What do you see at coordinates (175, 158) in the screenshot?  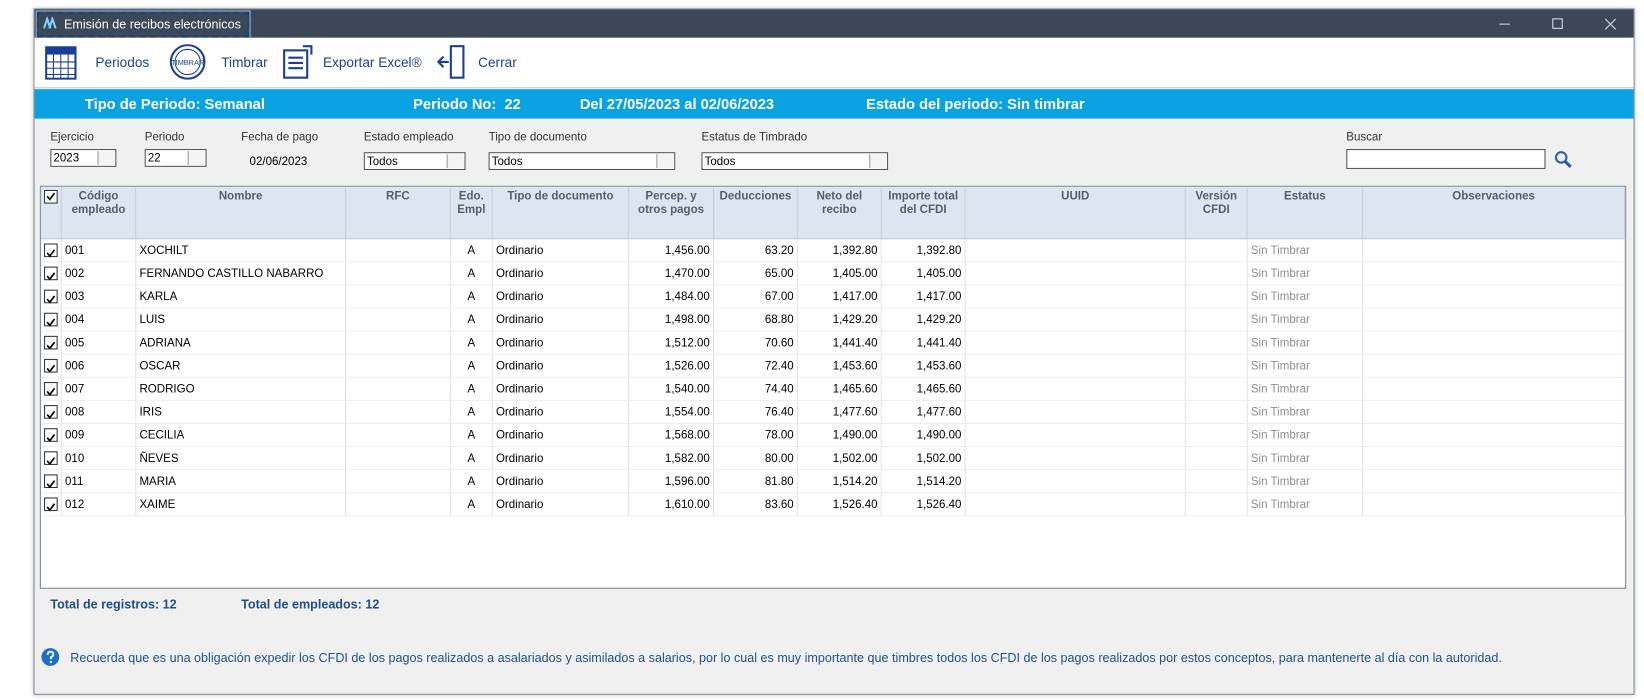 I see `periodo-input: 22` at bounding box center [175, 158].